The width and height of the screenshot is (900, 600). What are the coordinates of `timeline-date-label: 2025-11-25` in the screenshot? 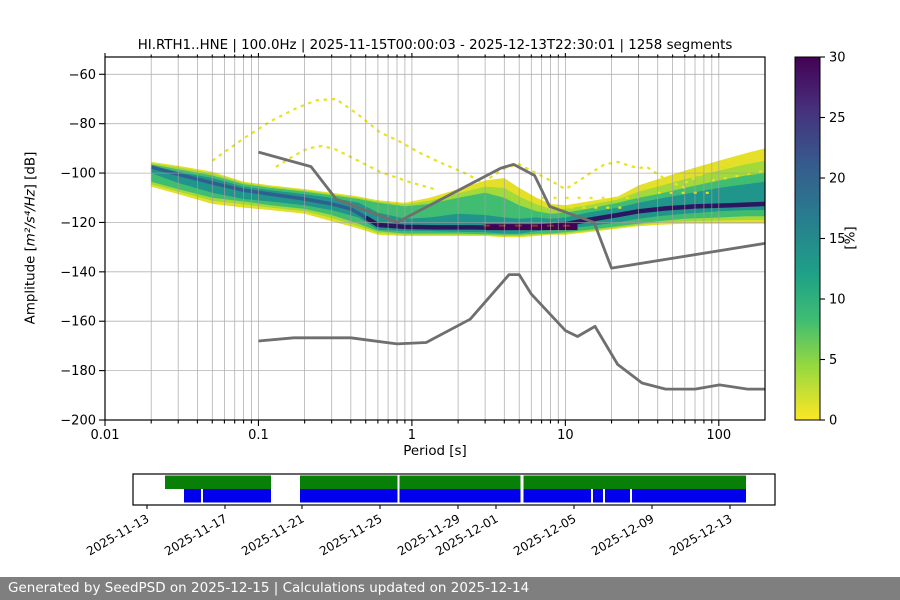 It's located at (350, 534).